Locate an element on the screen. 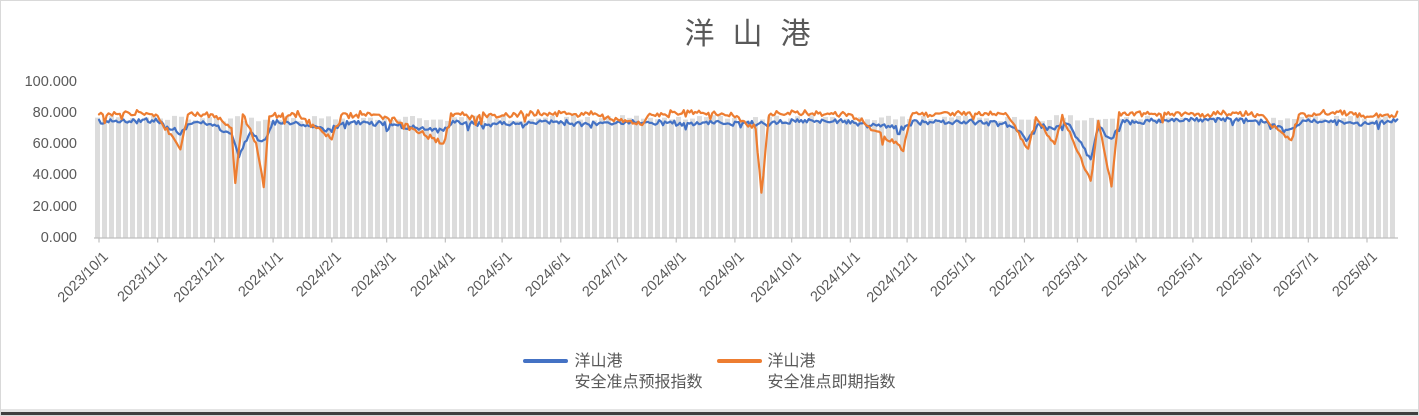 The image size is (1419, 416). y-axis-label: 40.000 is located at coordinates (54, 175).